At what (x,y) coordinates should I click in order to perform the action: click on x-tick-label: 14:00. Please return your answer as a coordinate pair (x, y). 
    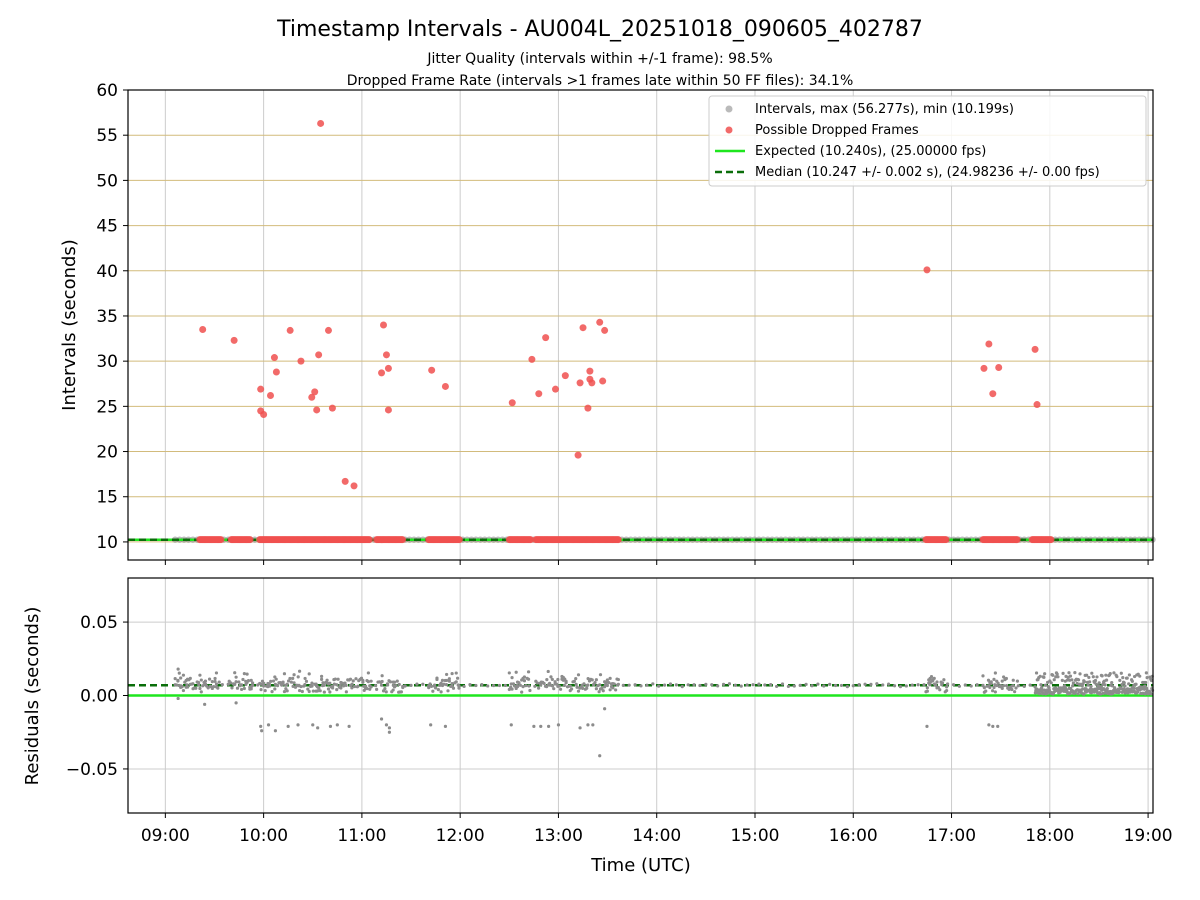
    Looking at the image, I should click on (656, 836).